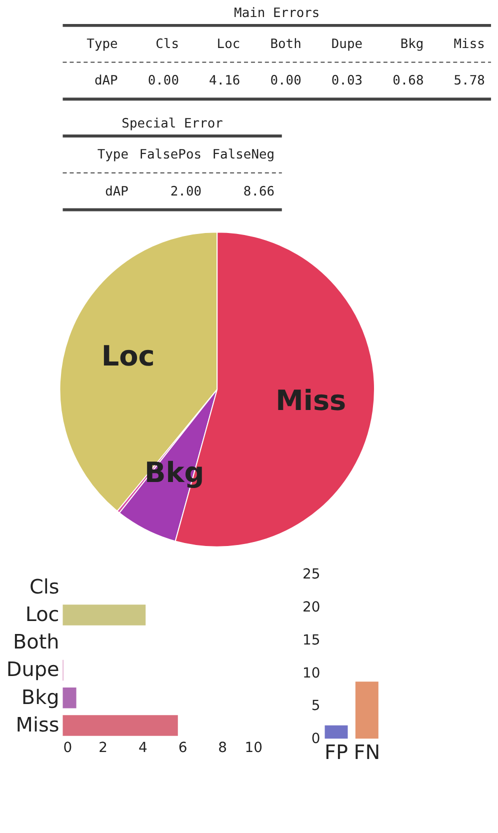 This screenshot has width=498, height=833. I want to click on x-tick-label: 10, so click(253, 748).